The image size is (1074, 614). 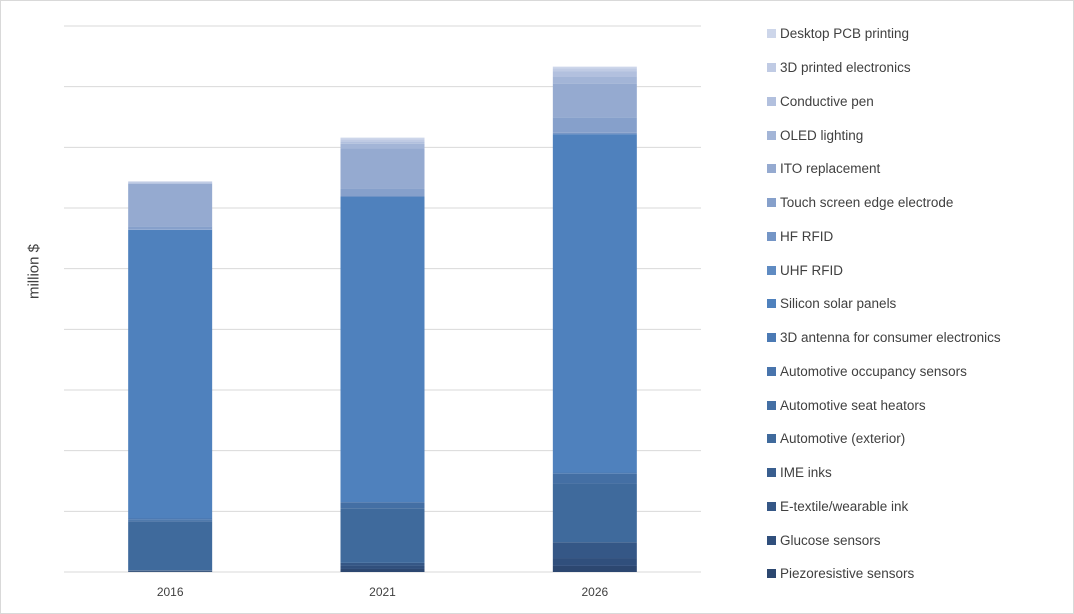 I want to click on x-tick-label: 2026, so click(x=594, y=592).